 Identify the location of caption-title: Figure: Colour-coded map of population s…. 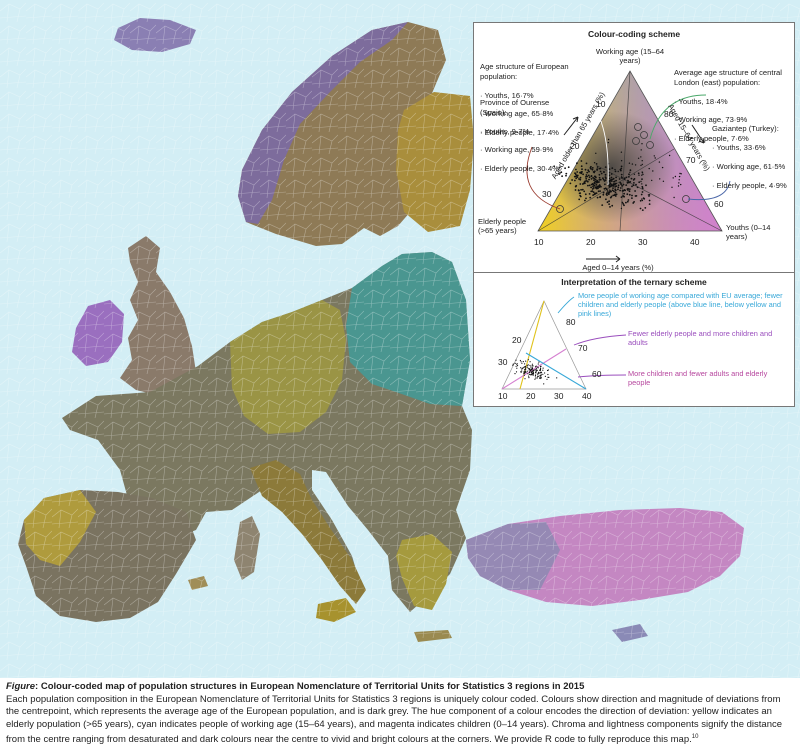
(401, 687).